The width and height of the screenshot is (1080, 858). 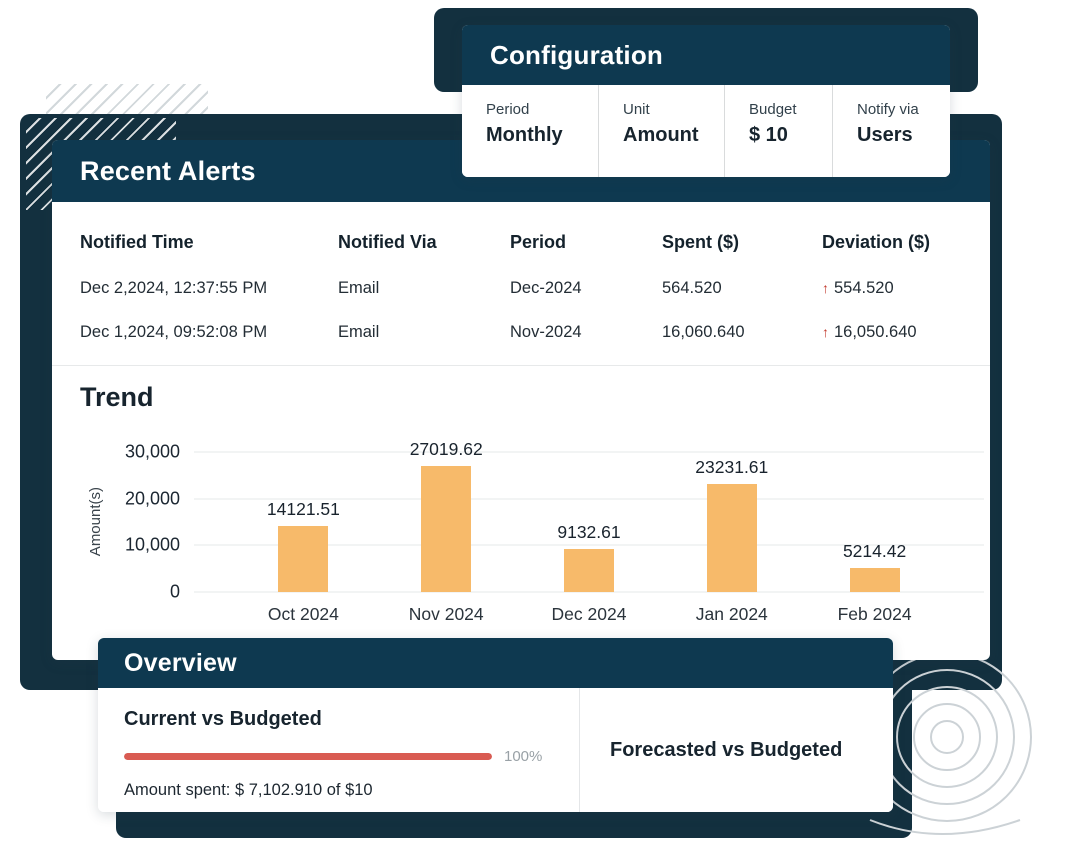 I want to click on field-value: Monthly, so click(x=524, y=135).